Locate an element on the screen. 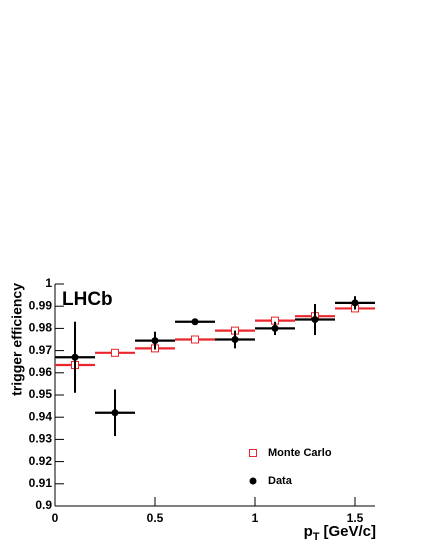 The height and width of the screenshot is (553, 427). y-tick-label: 0.92 is located at coordinates (41, 461).